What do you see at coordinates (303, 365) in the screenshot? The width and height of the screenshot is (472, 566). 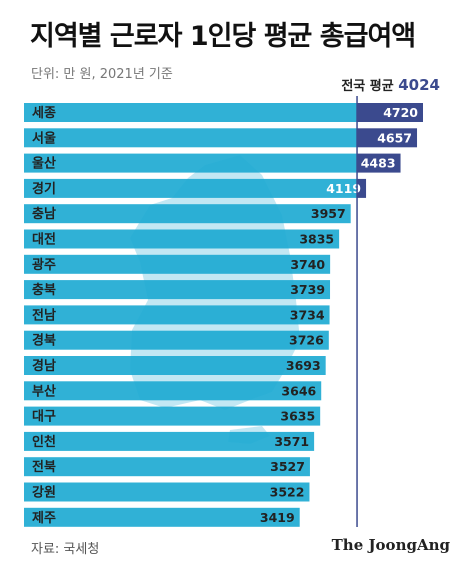 I see `value-label: 3693` at bounding box center [303, 365].